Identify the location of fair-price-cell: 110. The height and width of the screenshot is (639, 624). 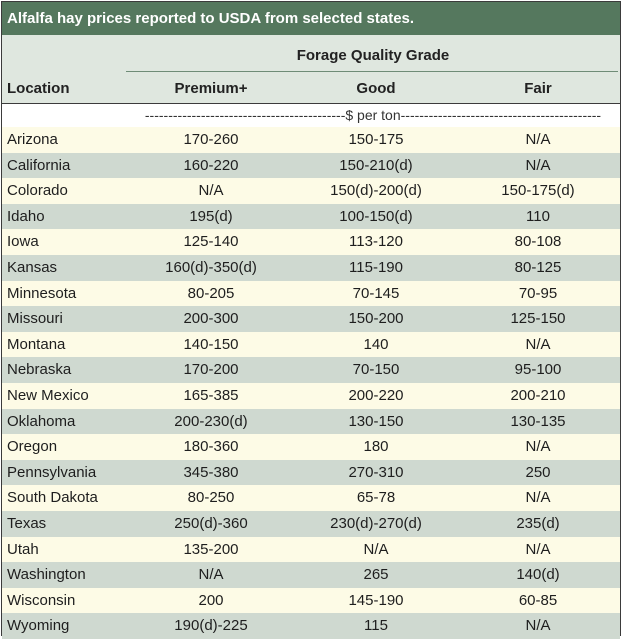
(538, 216).